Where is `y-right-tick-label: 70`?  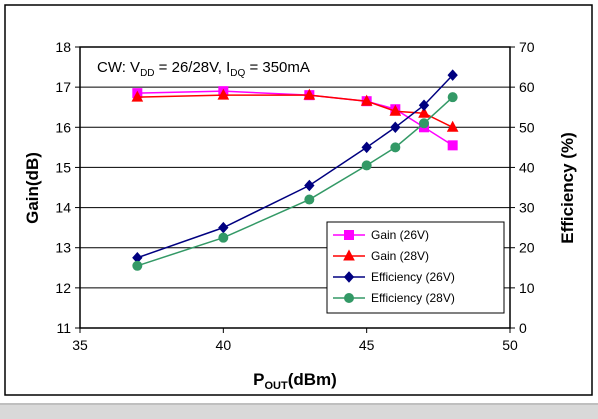 y-right-tick-label: 70 is located at coordinates (527, 47).